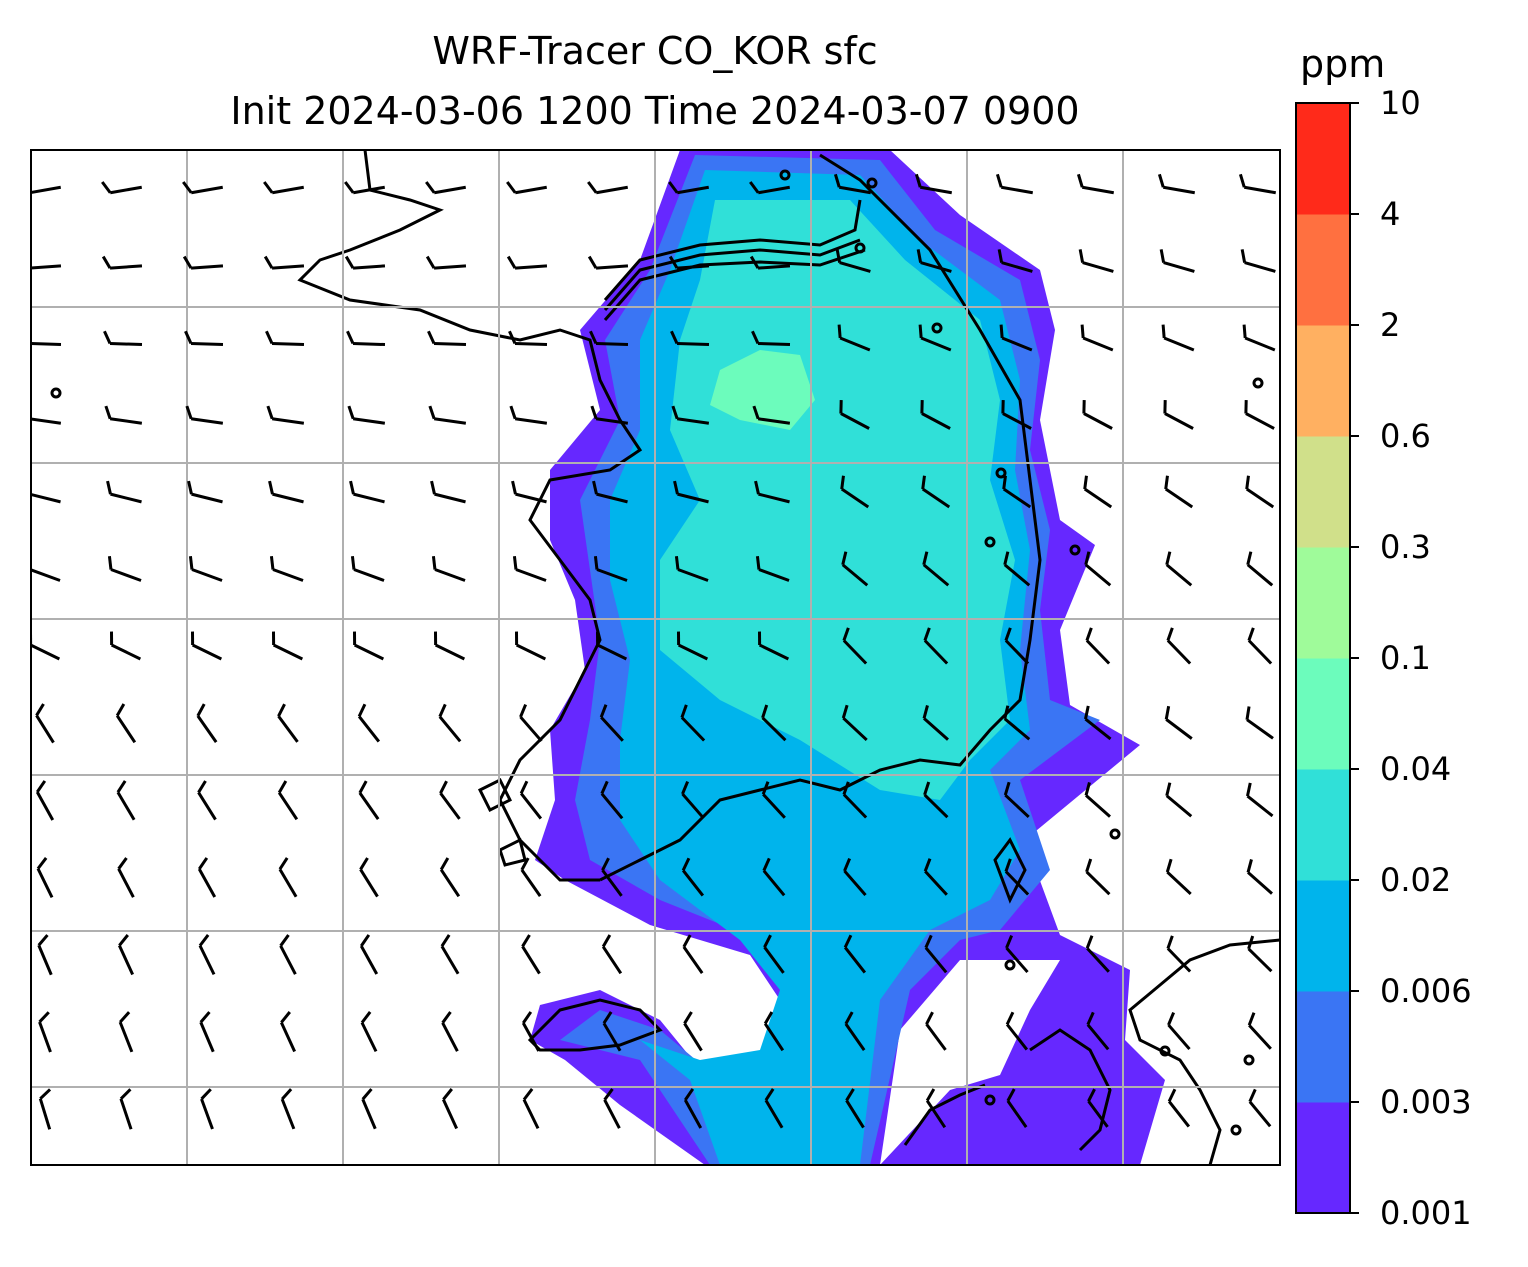 This screenshot has width=1528, height=1267. I want to click on colorbar-tick-label: 0.003, so click(1426, 1102).